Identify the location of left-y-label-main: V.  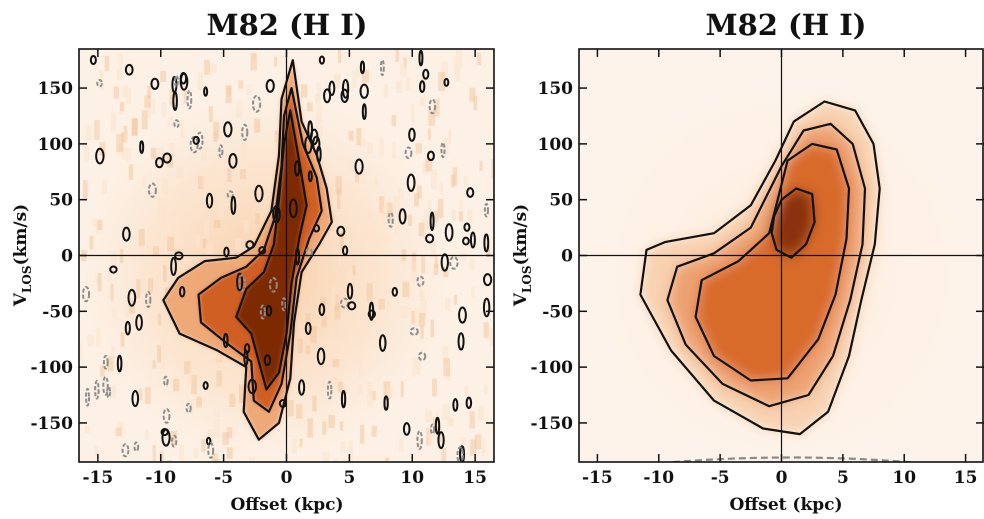
(21, 299).